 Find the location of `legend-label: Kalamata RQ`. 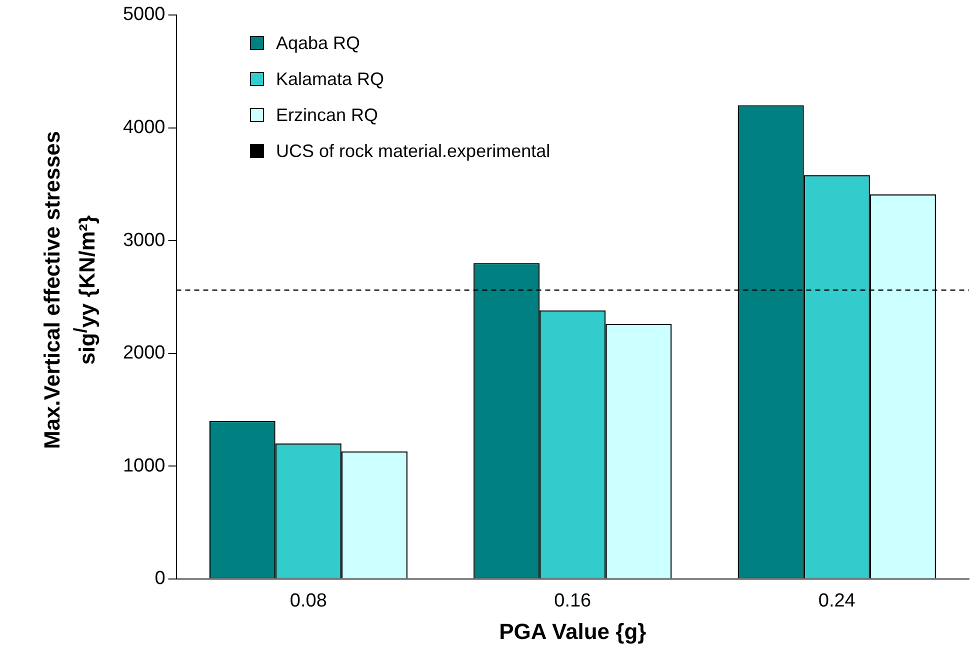

legend-label: Kalamata RQ is located at coordinates (330, 79).